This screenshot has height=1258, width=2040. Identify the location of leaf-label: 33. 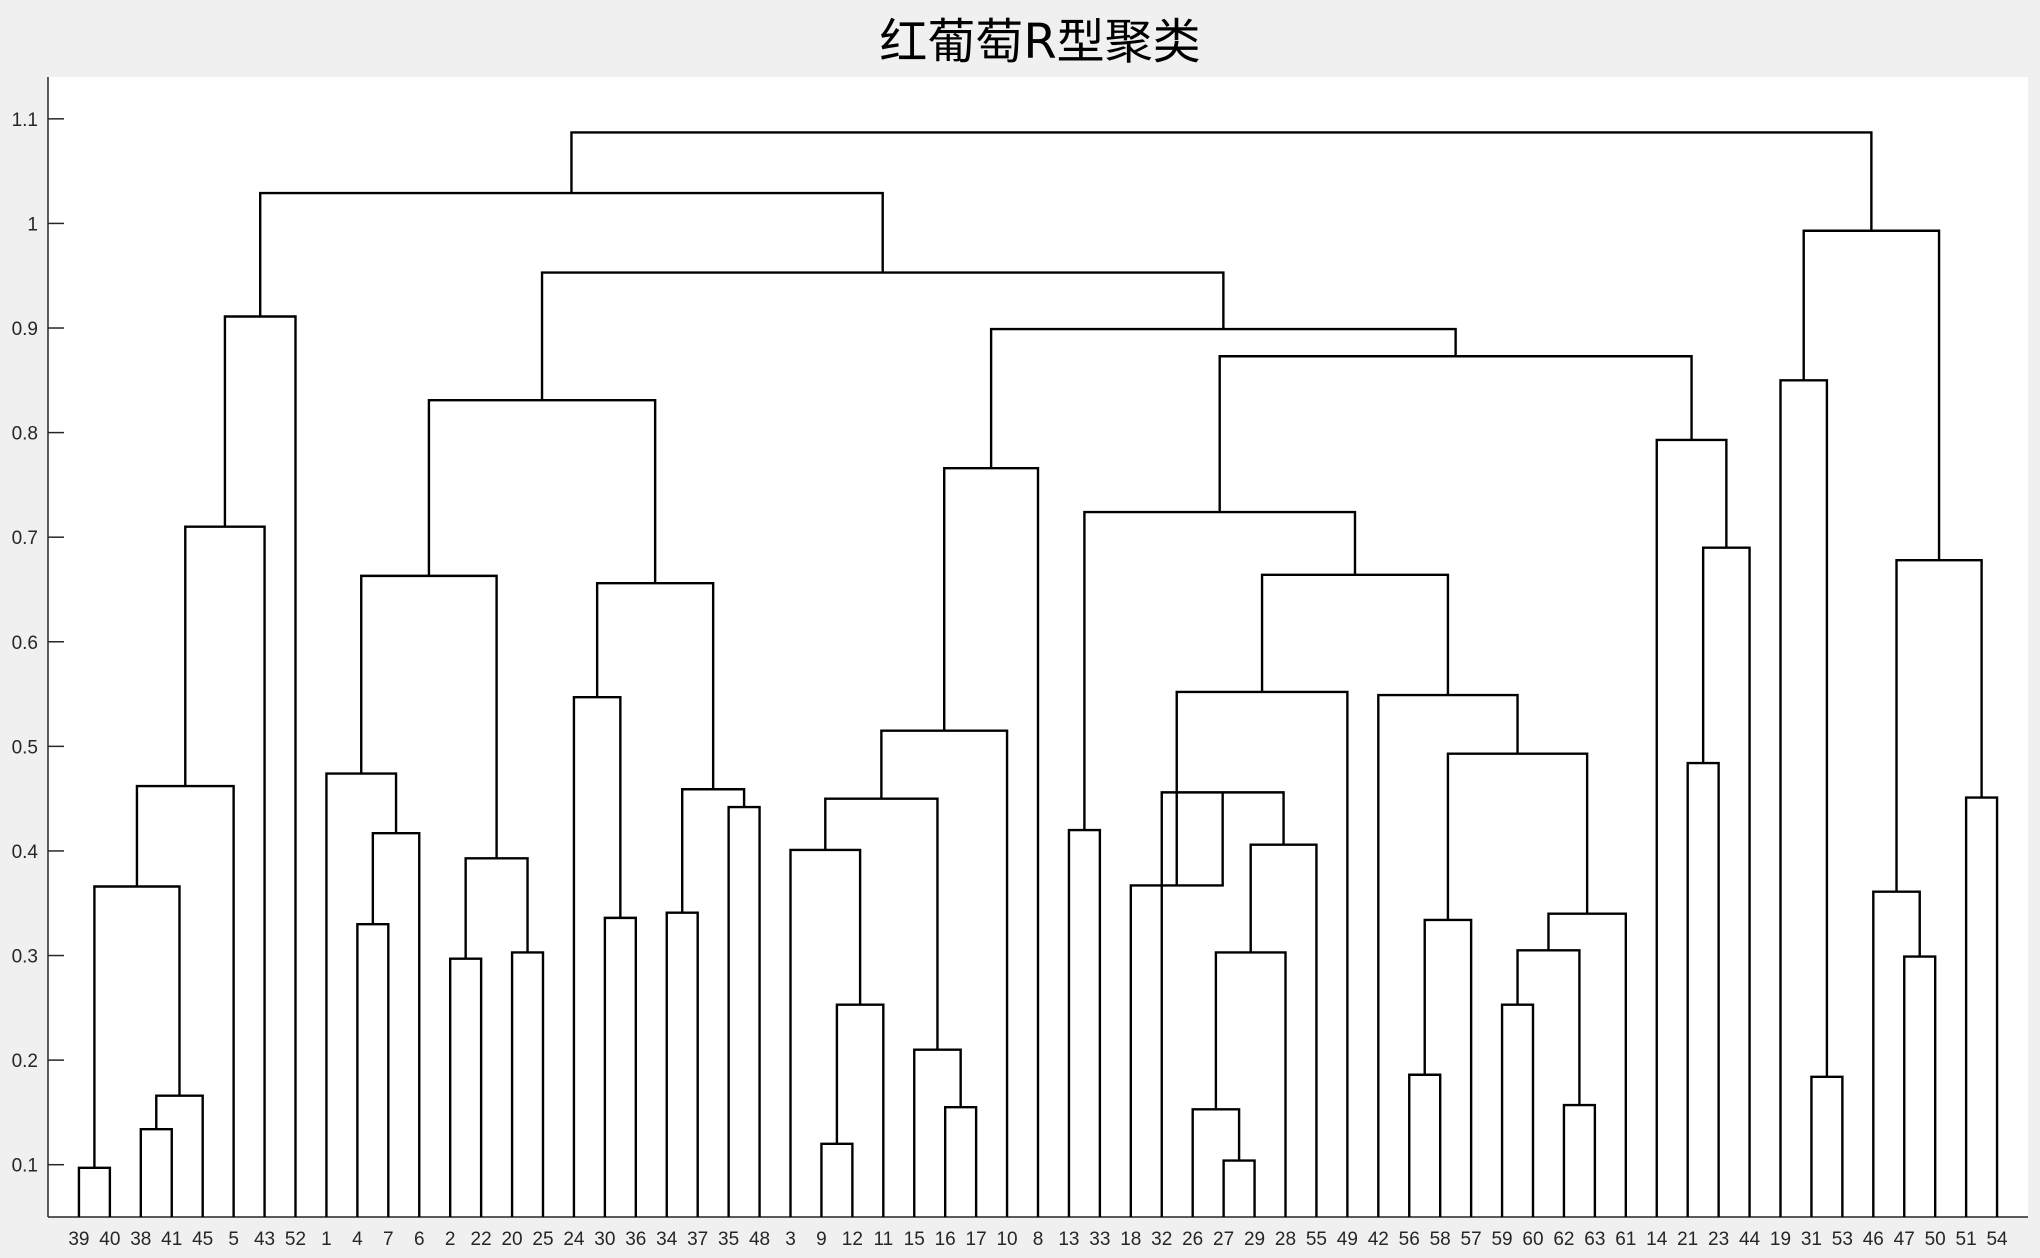
(1099, 1239).